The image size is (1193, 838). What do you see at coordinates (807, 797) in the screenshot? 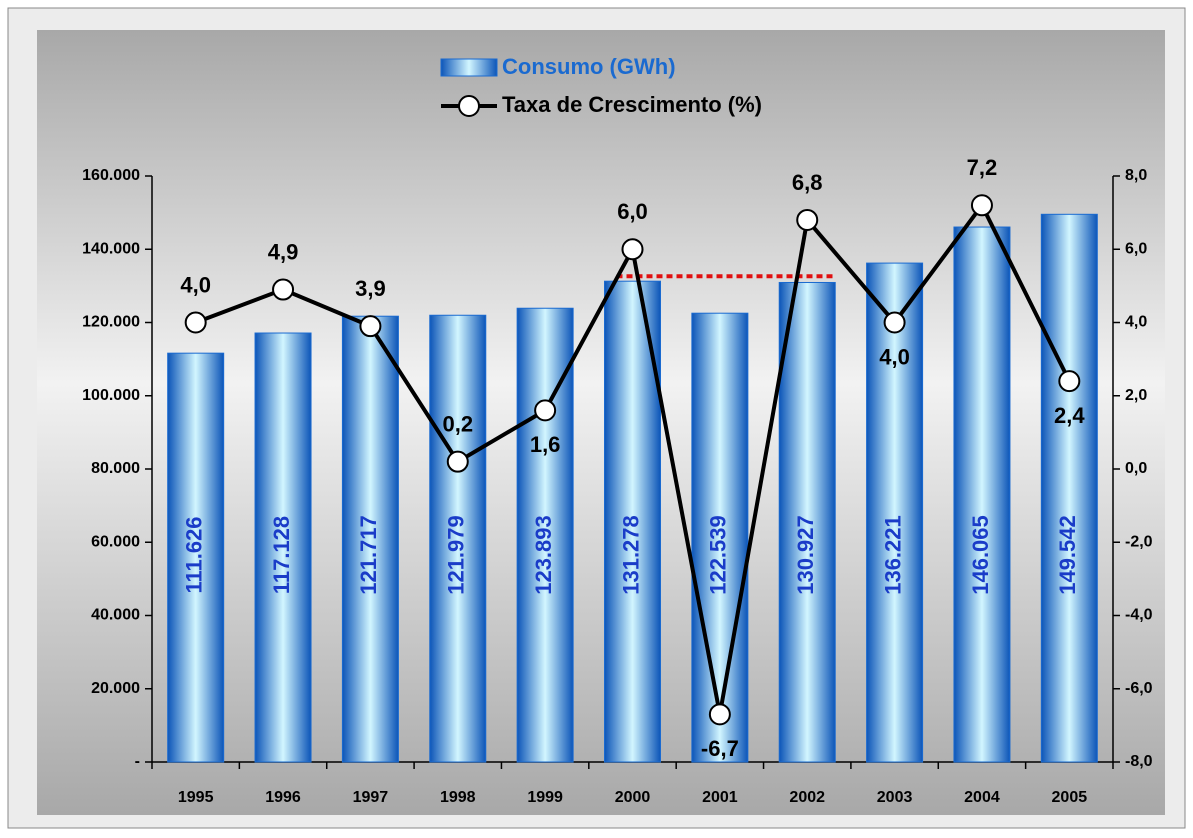
I see `x-tick-label: 2002` at bounding box center [807, 797].